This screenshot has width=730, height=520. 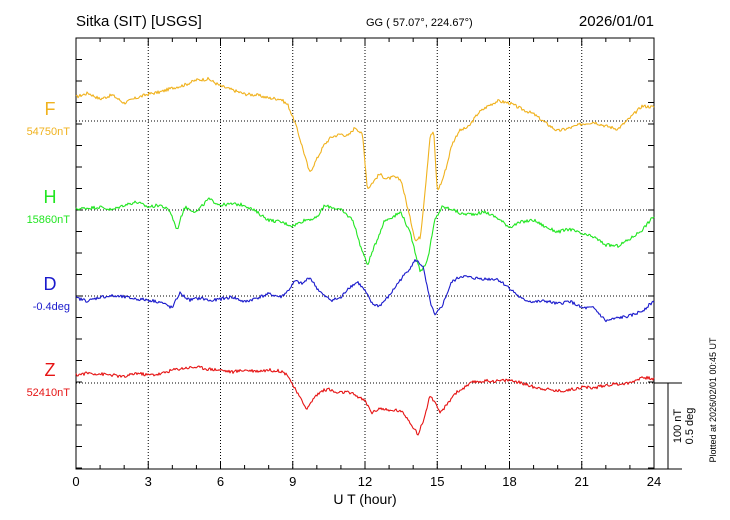 What do you see at coordinates (51, 307) in the screenshot?
I see `series-baseline-d: -0.4deg` at bounding box center [51, 307].